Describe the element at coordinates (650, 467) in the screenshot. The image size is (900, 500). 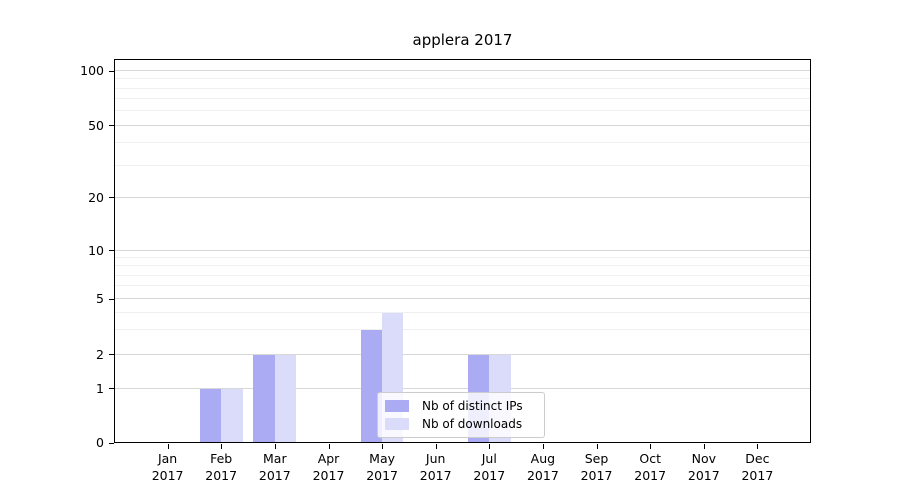
I see `x-tick-label: Oct 2017` at that location.